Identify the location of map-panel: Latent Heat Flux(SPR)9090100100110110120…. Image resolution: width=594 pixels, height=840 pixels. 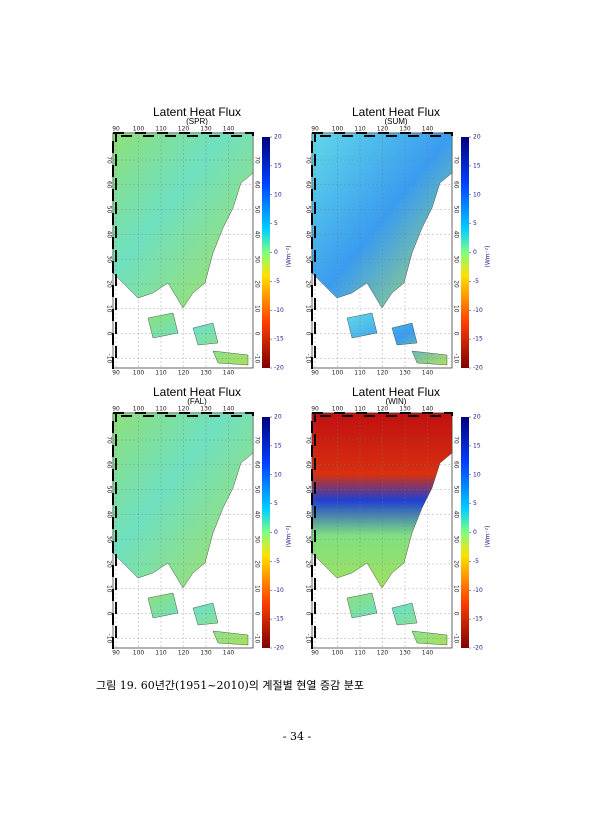
(199, 240).